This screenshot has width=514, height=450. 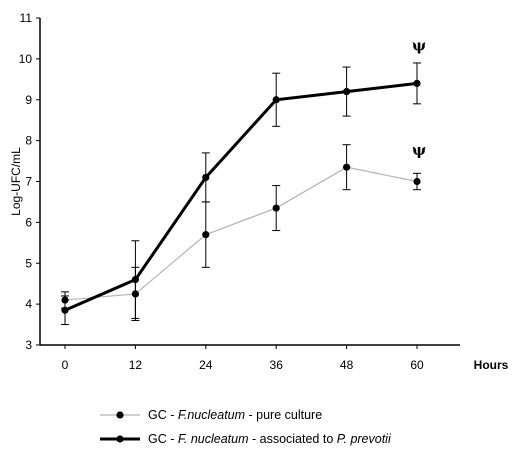 What do you see at coordinates (28, 263) in the screenshot?
I see `y-tick-label: 5` at bounding box center [28, 263].